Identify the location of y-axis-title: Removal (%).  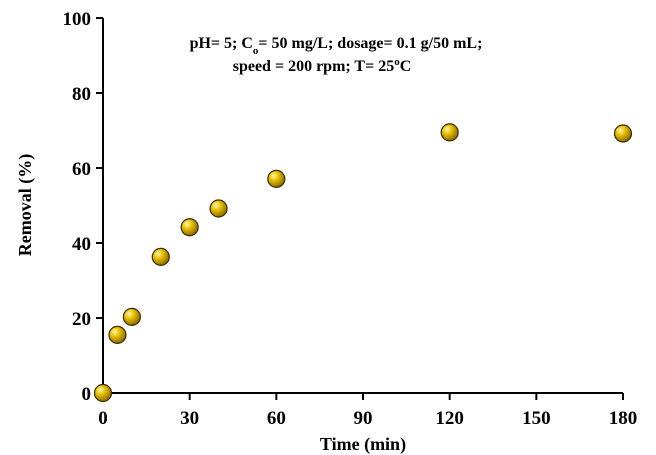
(25, 205).